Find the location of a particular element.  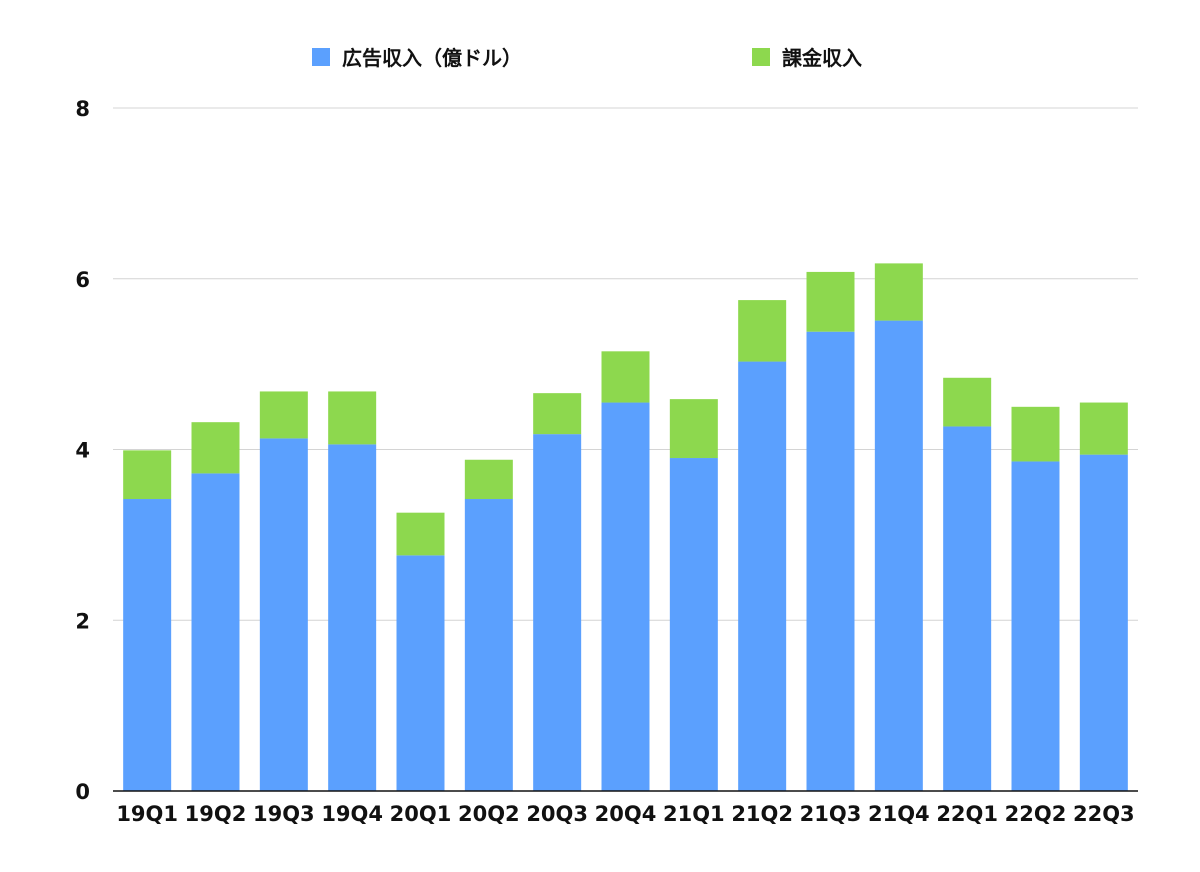

bar-subscription-revenue-21Q2 is located at coordinates (762, 331).